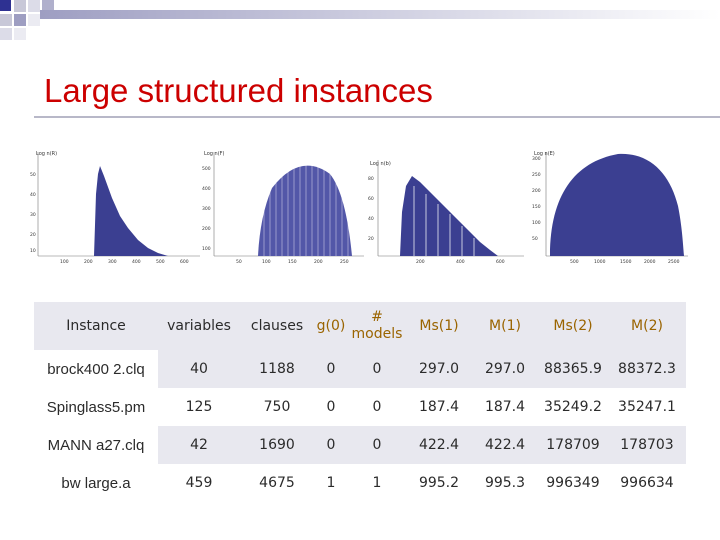 The image size is (720, 540). Describe the element at coordinates (505, 369) in the screenshot. I see `cell-m1: 297.0` at that location.